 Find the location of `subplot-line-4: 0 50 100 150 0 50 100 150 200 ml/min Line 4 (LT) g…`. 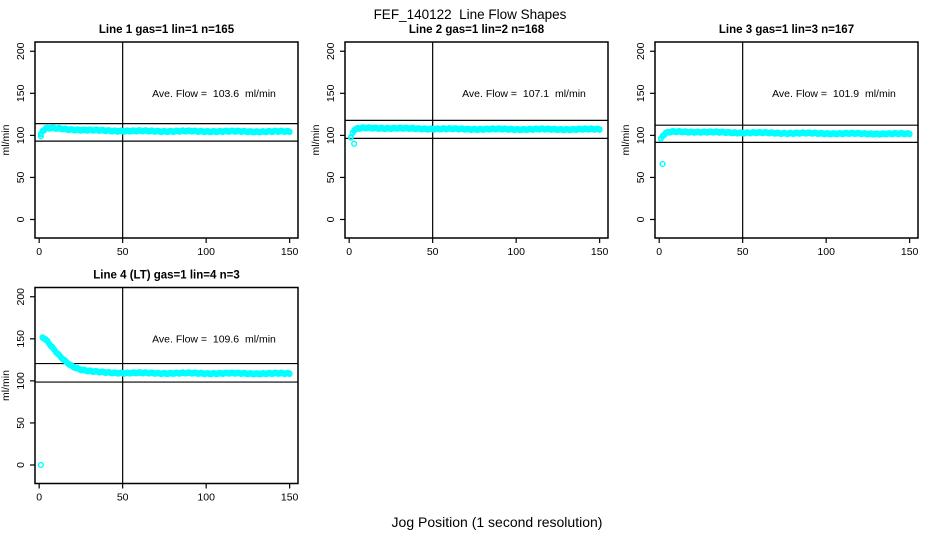

subplot-line-4: 0 50 100 150 0 50 100 150 200 ml/min Line 4 (LT) g… is located at coordinates (149, 387).